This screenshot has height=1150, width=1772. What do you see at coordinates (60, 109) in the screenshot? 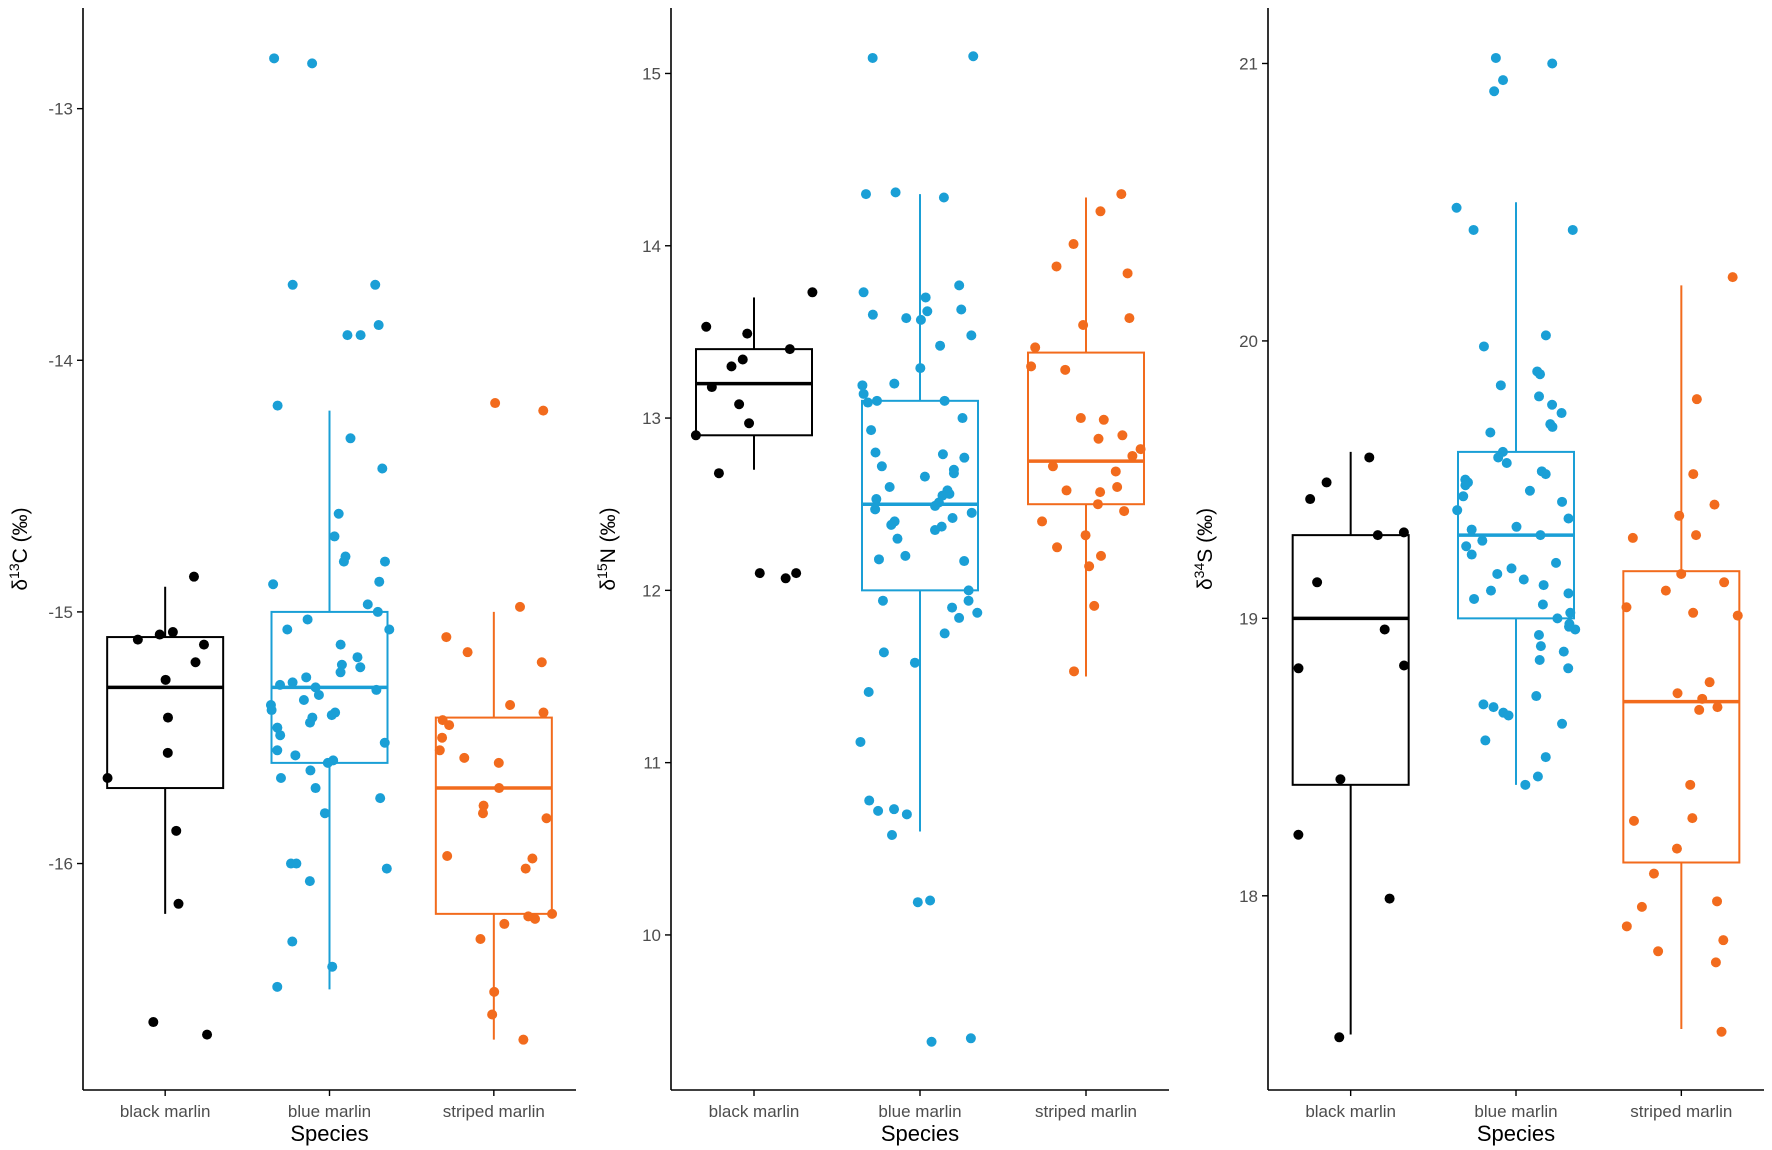
I see `y-tick-label: -13` at bounding box center [60, 109].